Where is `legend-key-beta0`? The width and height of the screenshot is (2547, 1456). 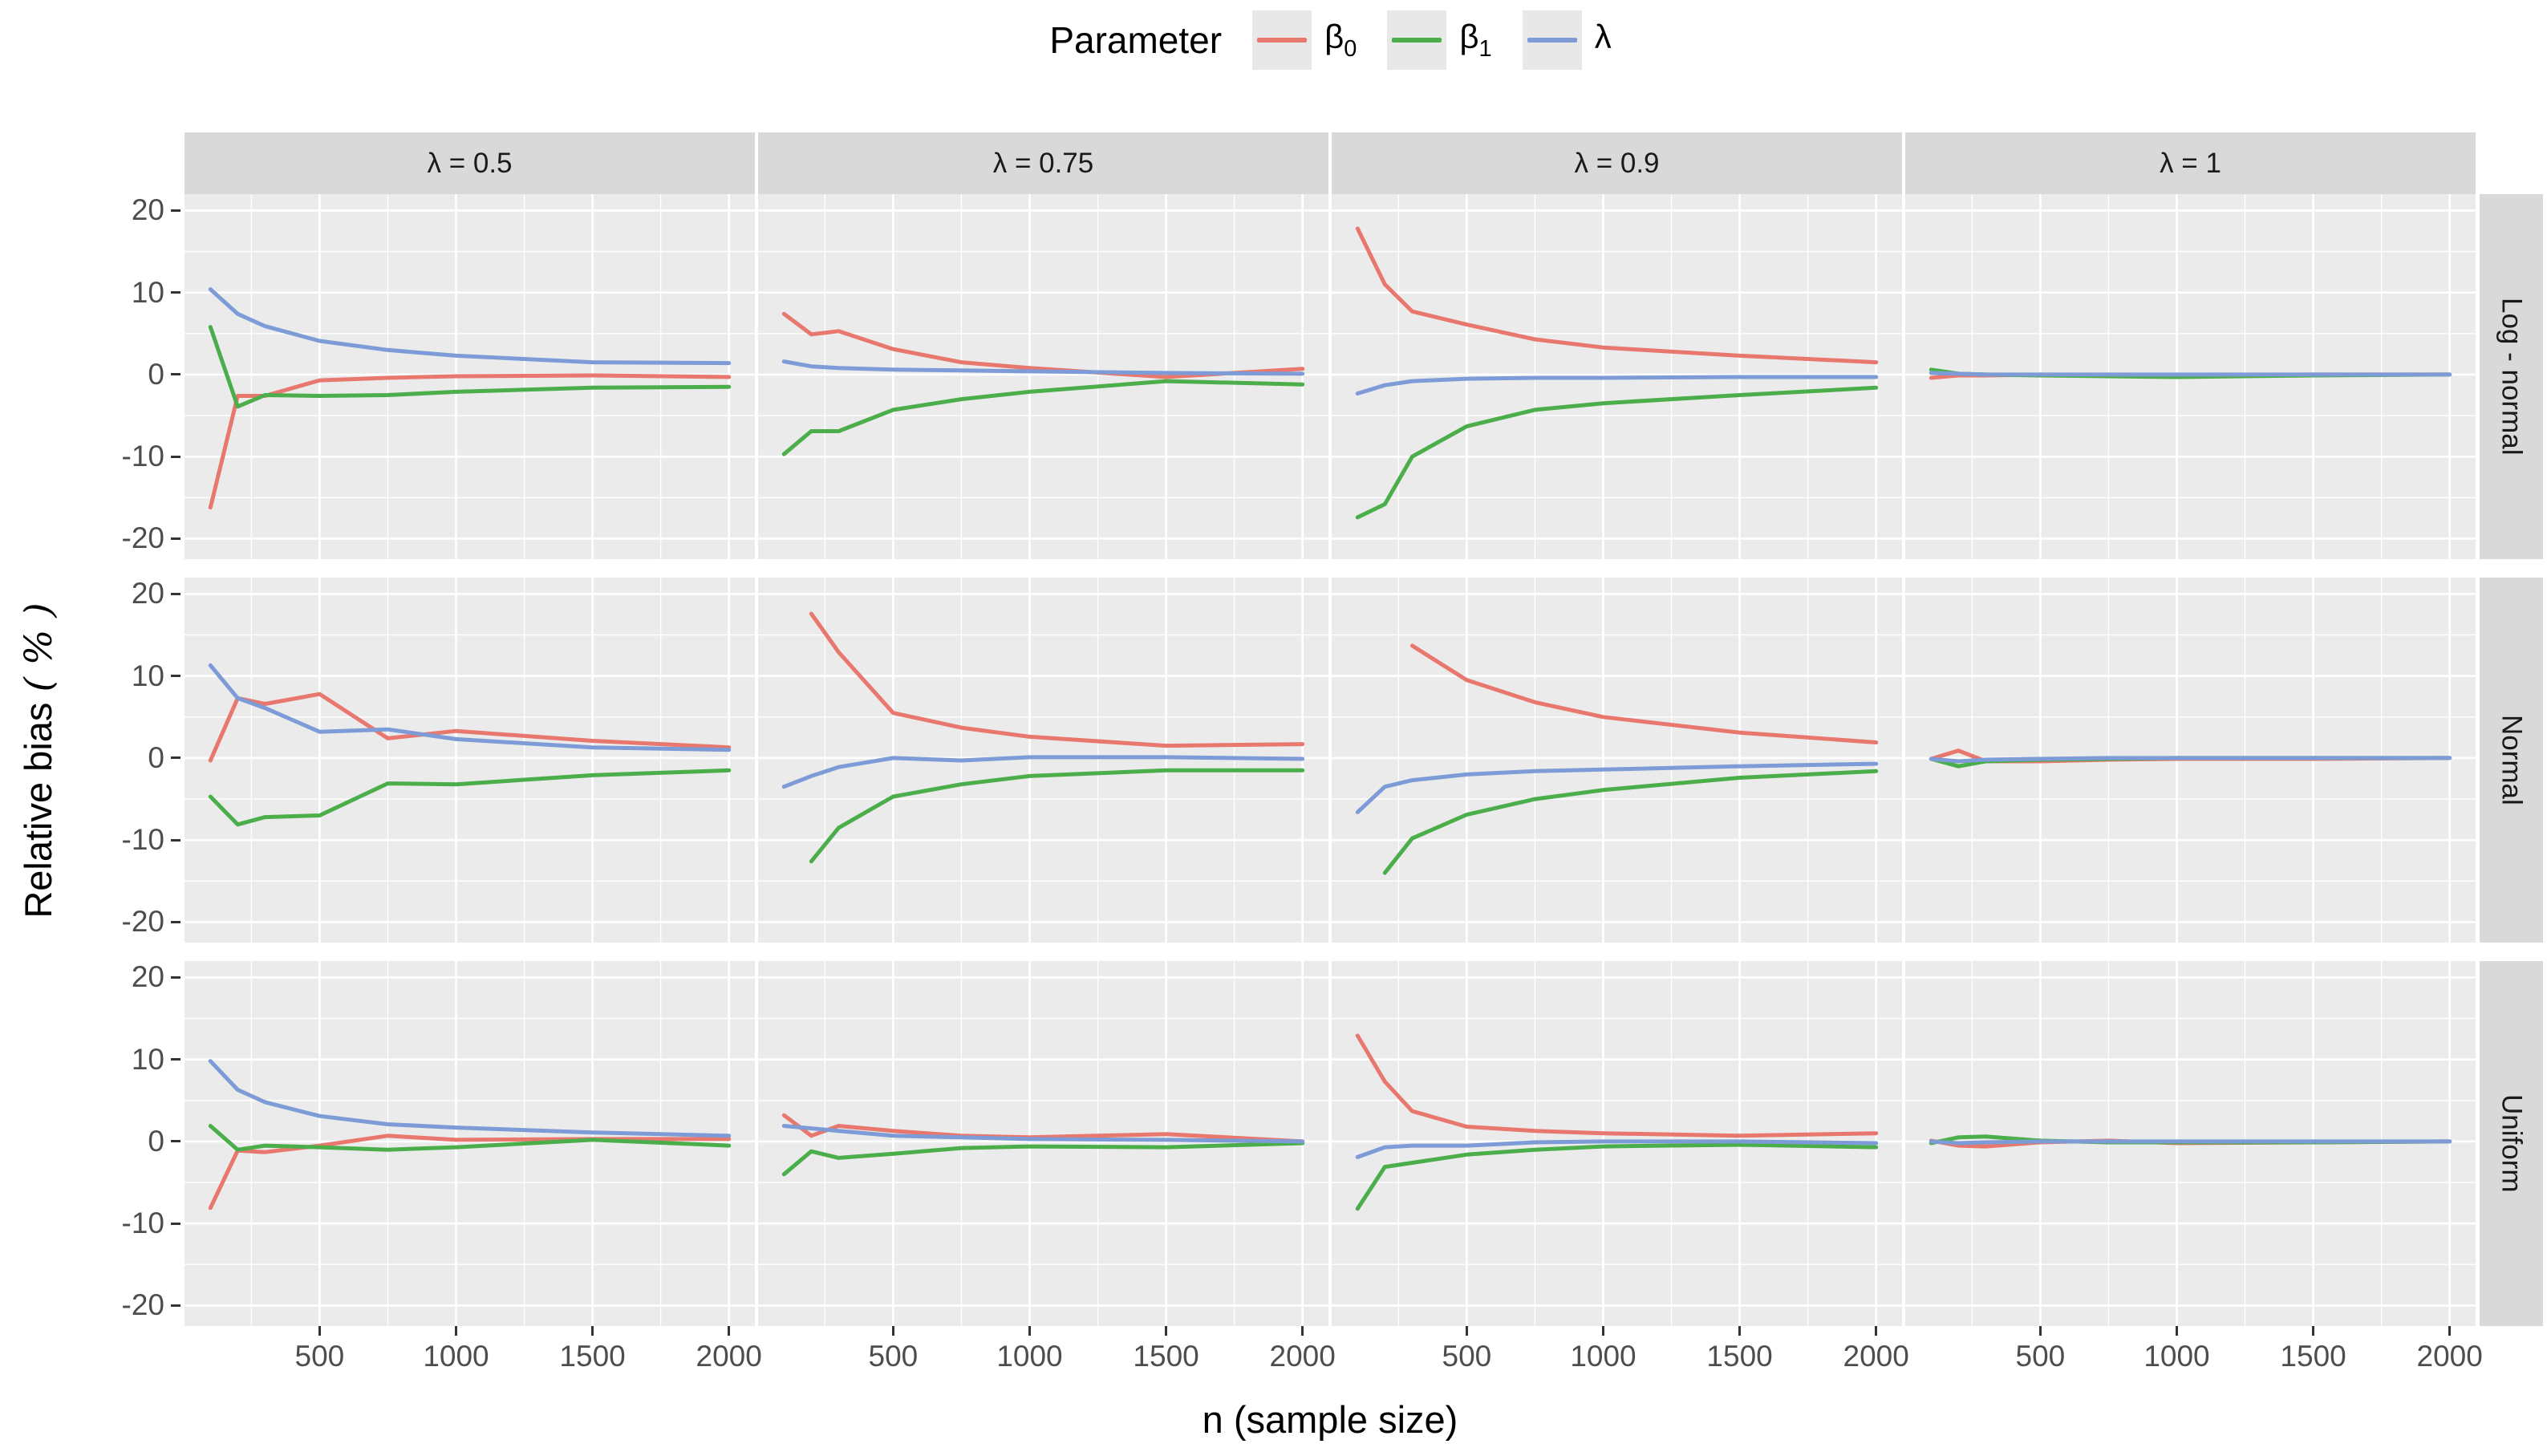
legend-key-beta0 is located at coordinates (1282, 40).